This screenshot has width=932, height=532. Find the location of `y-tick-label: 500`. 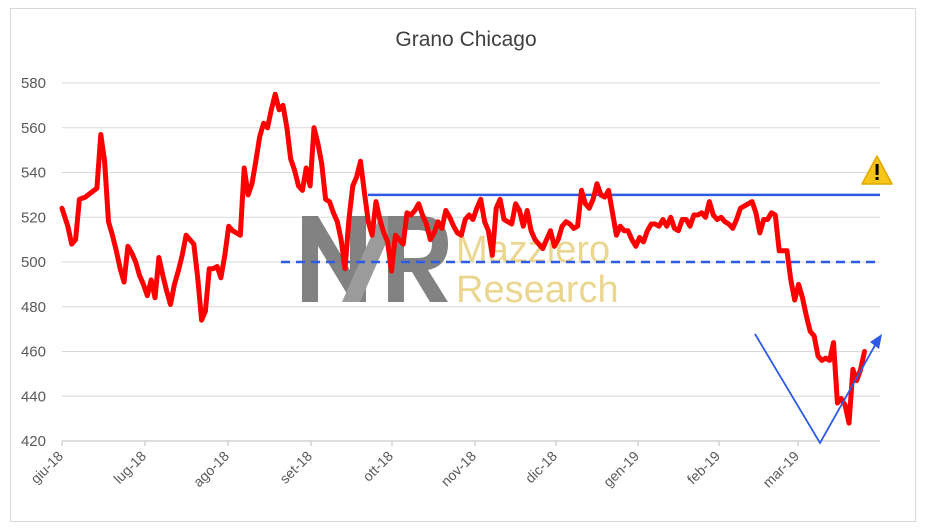

y-tick-label: 500 is located at coordinates (33, 262).